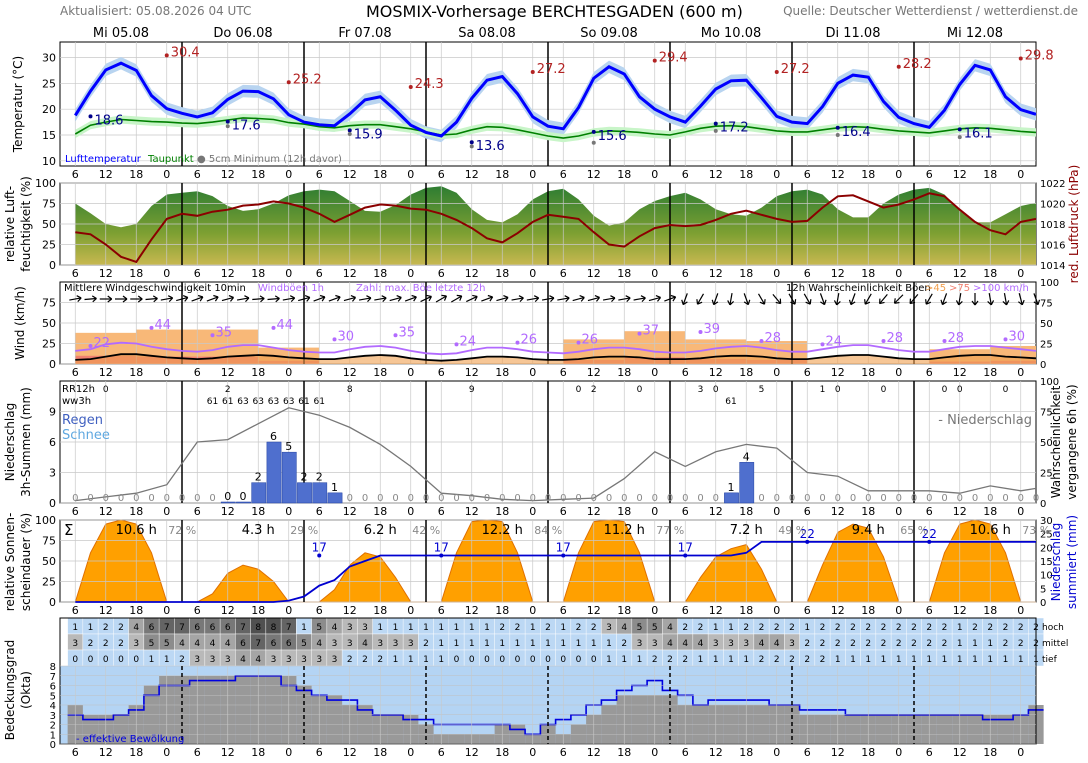  Describe the element at coordinates (761, 341) in the screenshot. I see `max-gust-marker` at that location.